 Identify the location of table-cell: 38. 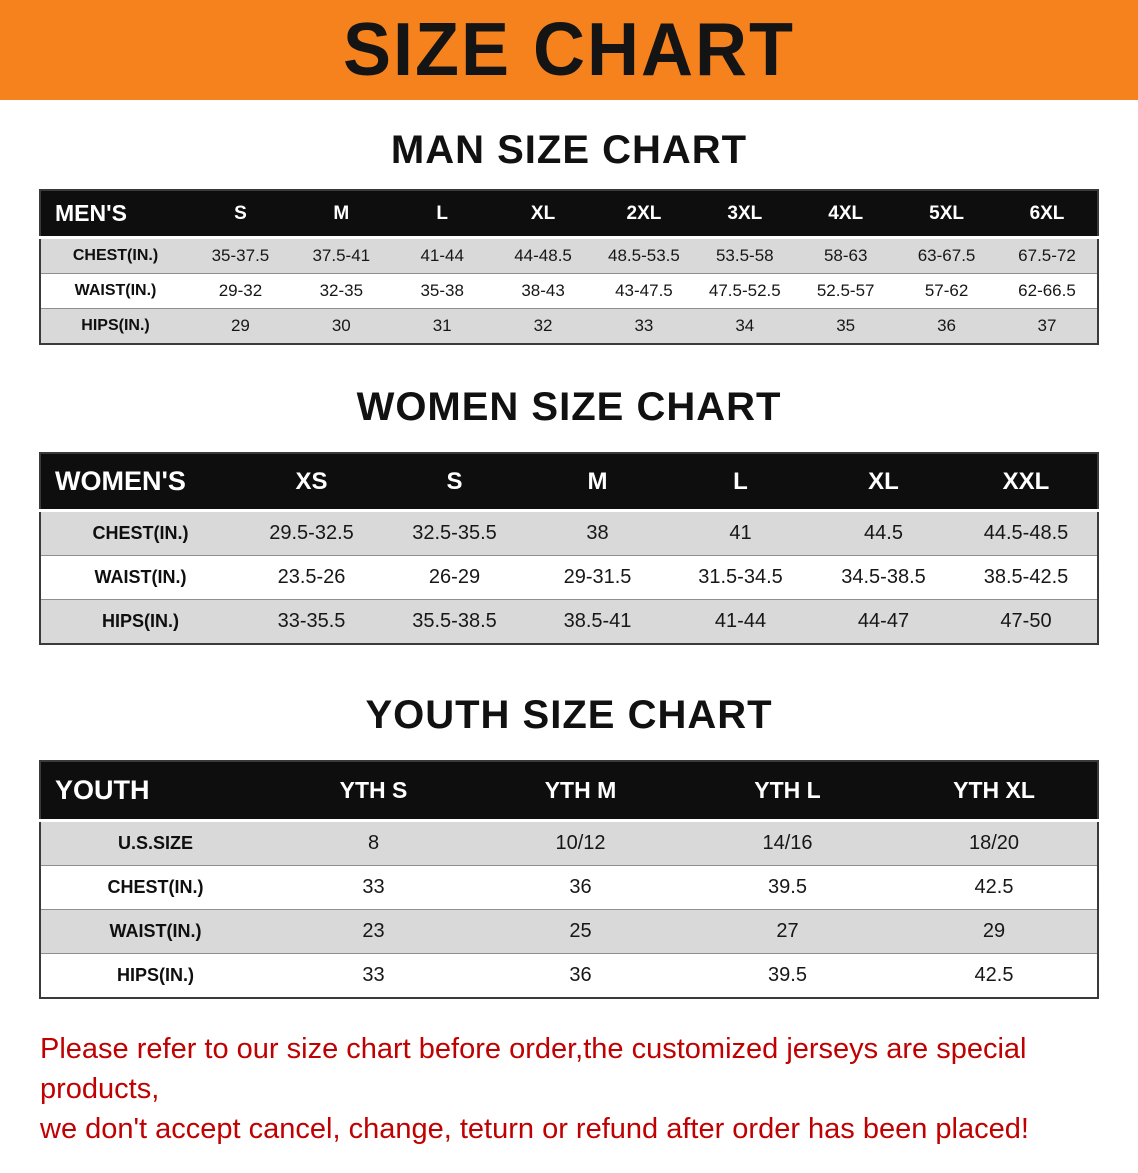
(597, 533).